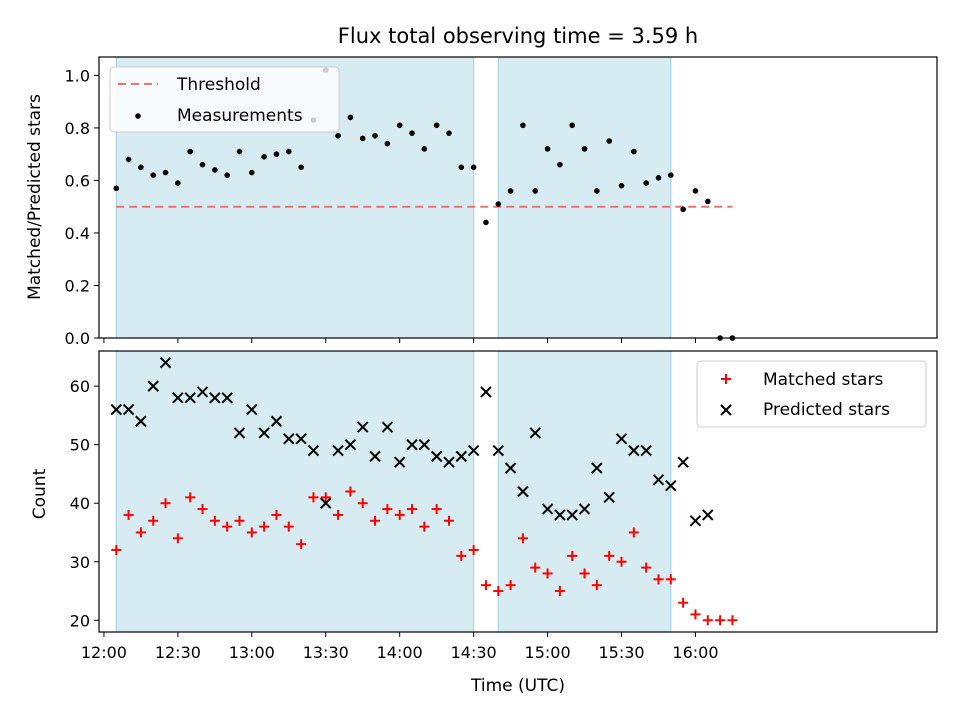 This screenshot has width=960, height=720. I want to click on y-tick-label: 0.6, so click(77, 180).